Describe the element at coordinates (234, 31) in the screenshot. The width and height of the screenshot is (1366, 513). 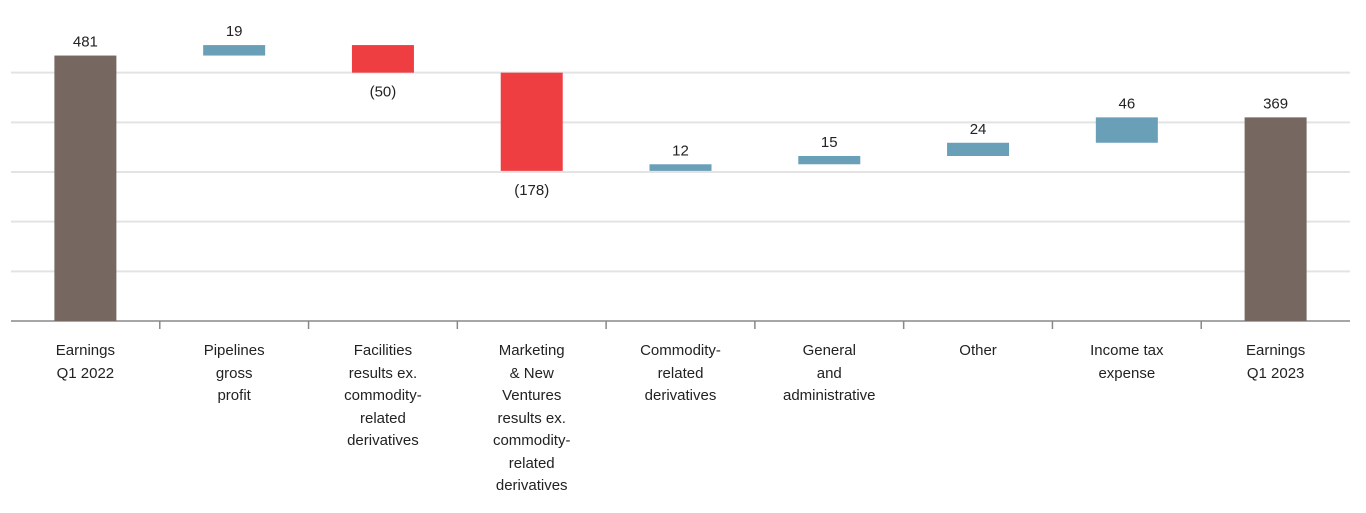
I see `data-label: 19` at that location.